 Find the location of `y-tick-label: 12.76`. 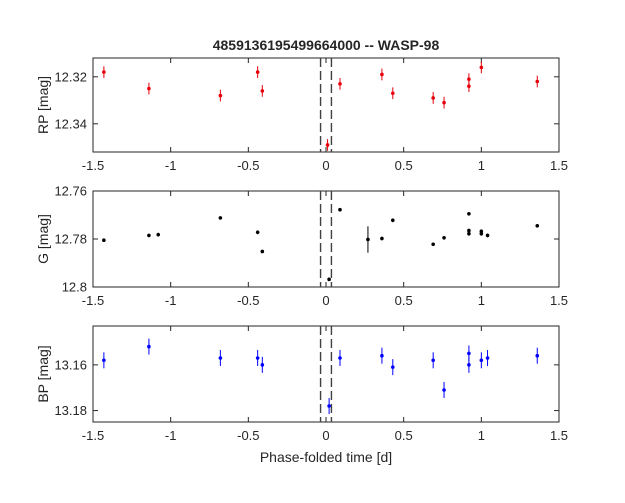

y-tick-label: 12.76 is located at coordinates (70, 191).